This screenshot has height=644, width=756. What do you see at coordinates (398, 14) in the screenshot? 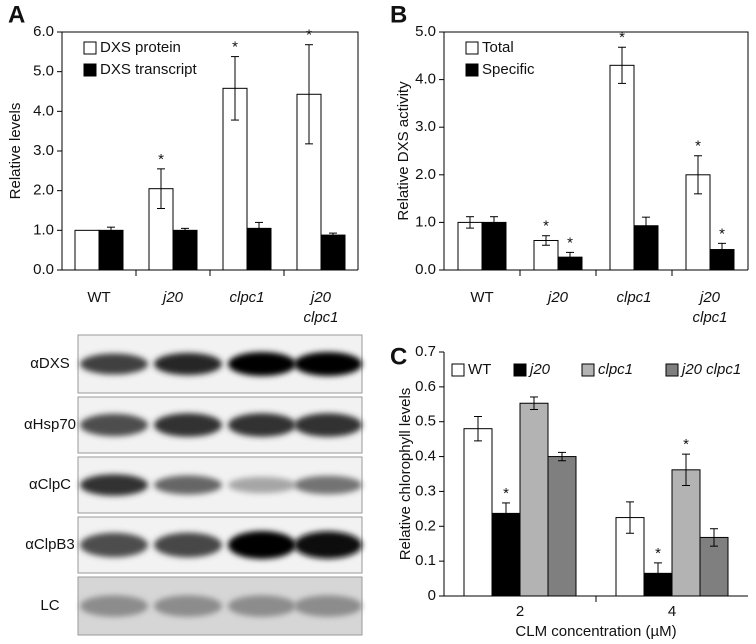
I see `panel-letter: B` at bounding box center [398, 14].